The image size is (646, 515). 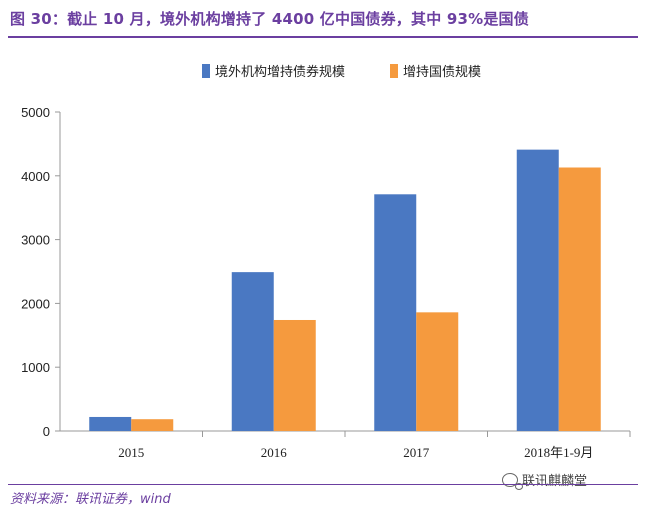 What do you see at coordinates (274, 452) in the screenshot?
I see `x-tick-label: 2016` at bounding box center [274, 452].